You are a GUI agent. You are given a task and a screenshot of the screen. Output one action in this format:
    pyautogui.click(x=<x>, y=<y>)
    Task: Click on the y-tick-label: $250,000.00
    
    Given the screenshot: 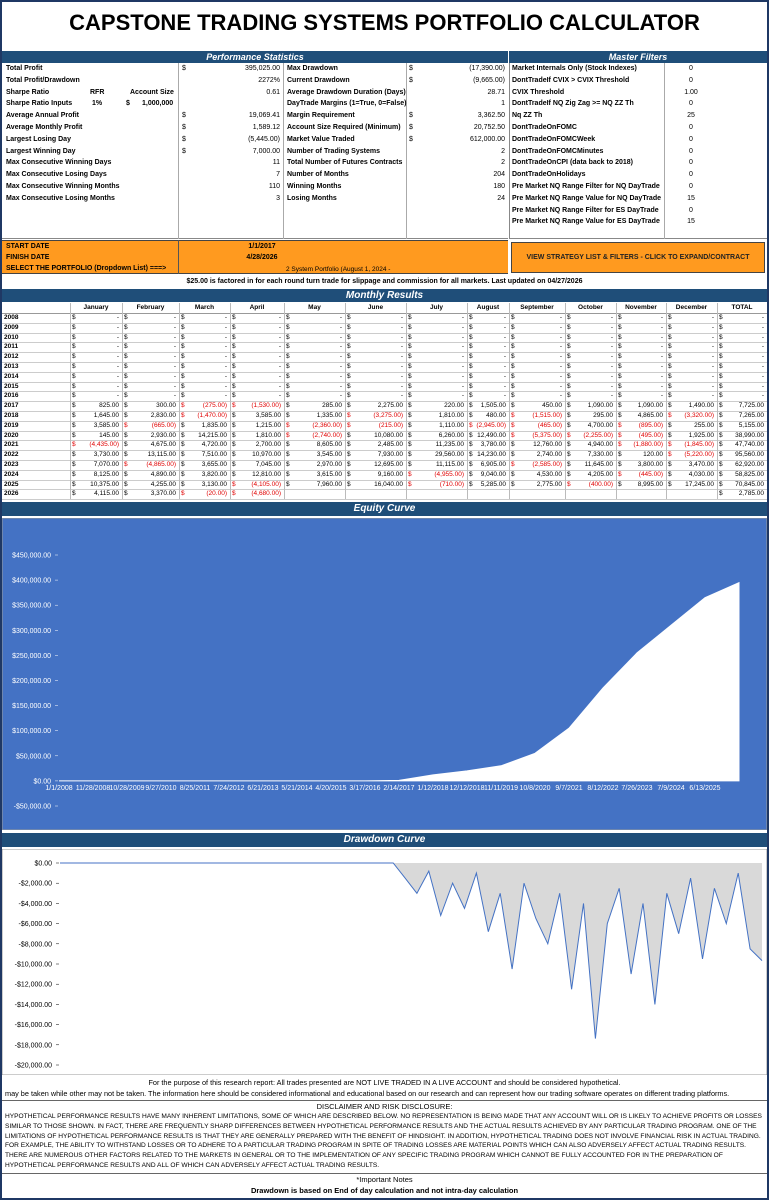 What is the action you would take?
    pyautogui.click(x=31, y=656)
    